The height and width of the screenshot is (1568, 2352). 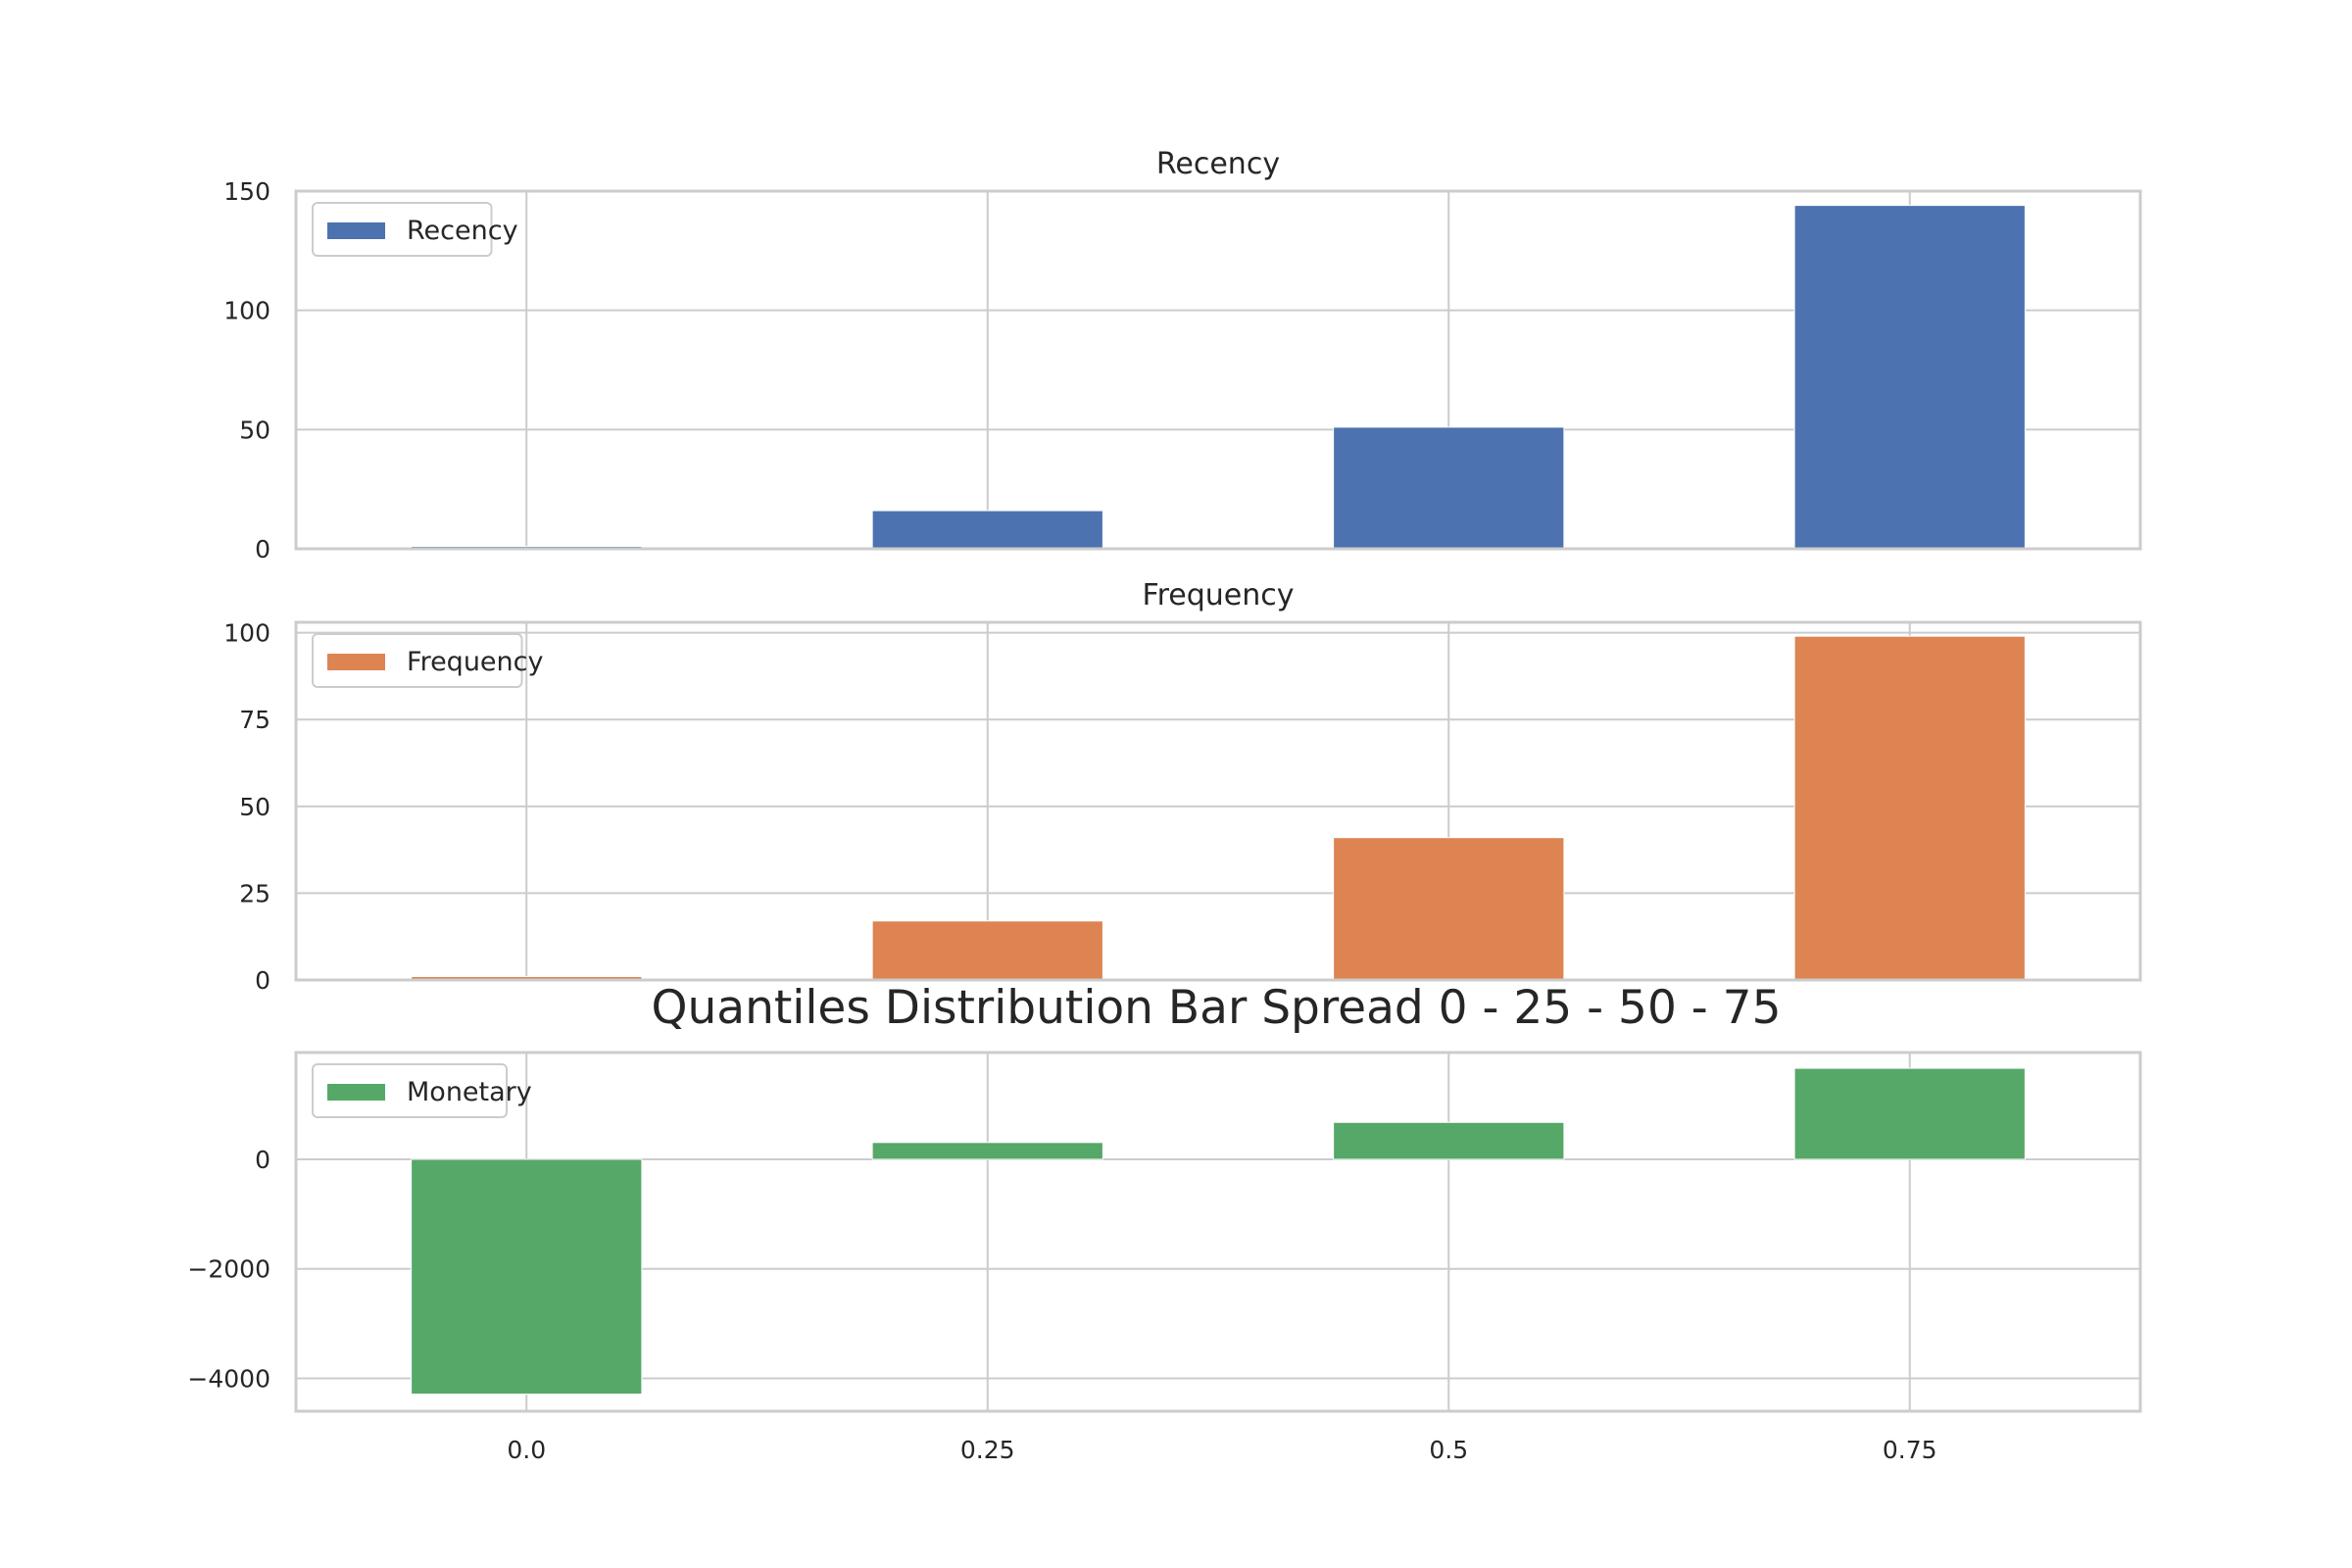 I want to click on x-tick-label: 0.25, so click(x=988, y=1450).